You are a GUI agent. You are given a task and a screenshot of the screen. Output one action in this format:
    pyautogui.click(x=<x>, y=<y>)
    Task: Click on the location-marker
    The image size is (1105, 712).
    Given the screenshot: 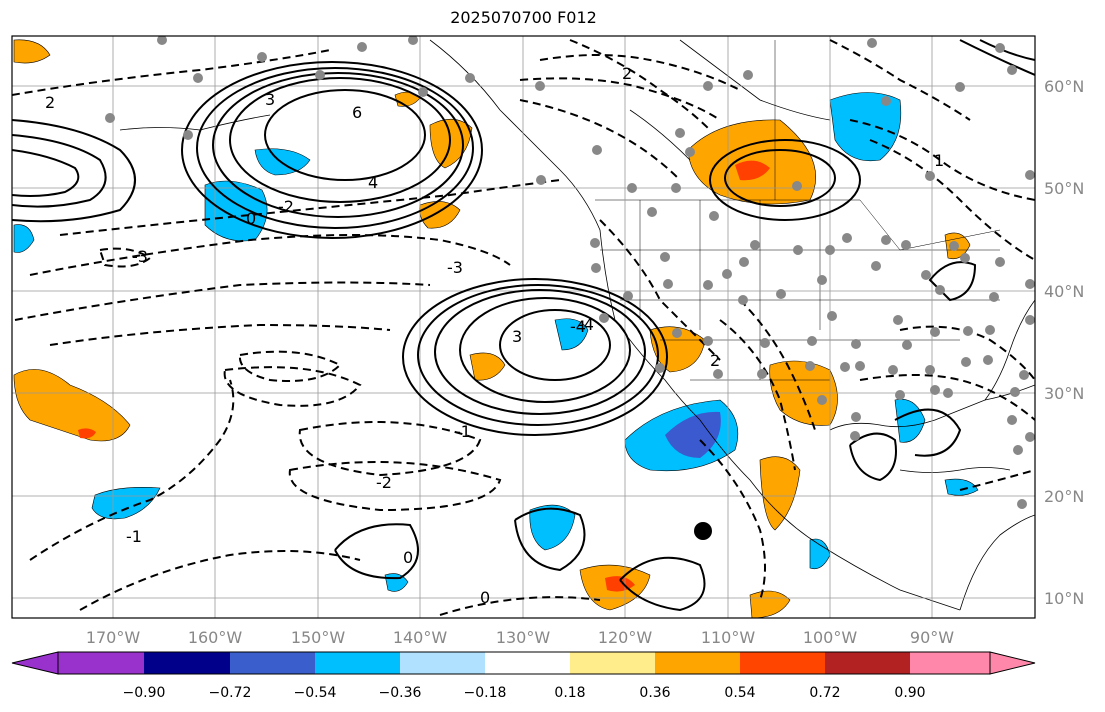 What is the action you would take?
    pyautogui.click(x=703, y=531)
    